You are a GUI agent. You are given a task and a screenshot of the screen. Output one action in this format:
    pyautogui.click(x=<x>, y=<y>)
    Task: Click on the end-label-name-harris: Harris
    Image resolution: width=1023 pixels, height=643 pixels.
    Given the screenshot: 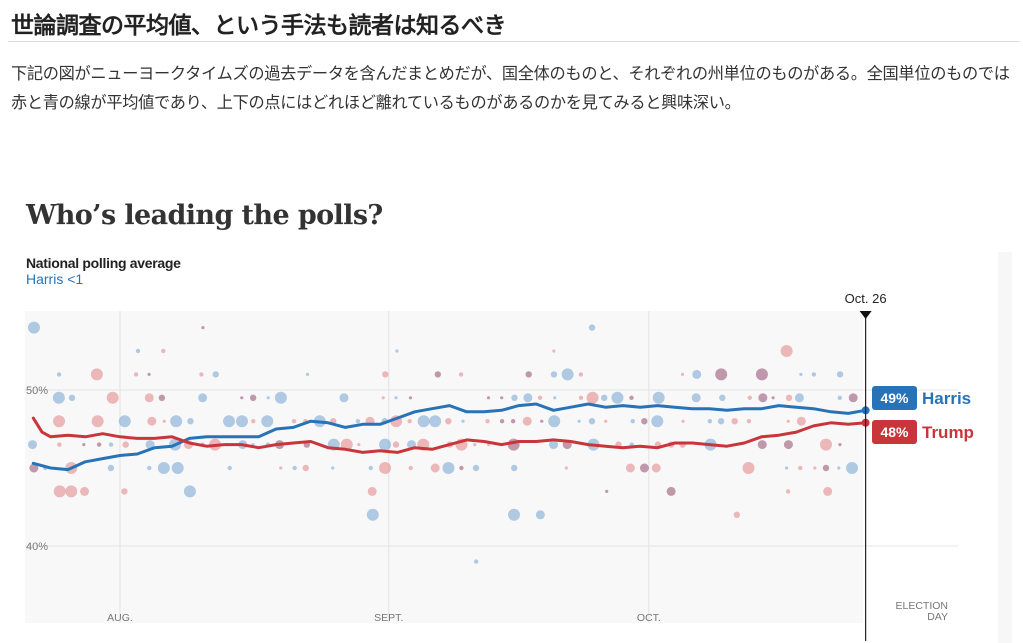 What is the action you would take?
    pyautogui.click(x=946, y=398)
    